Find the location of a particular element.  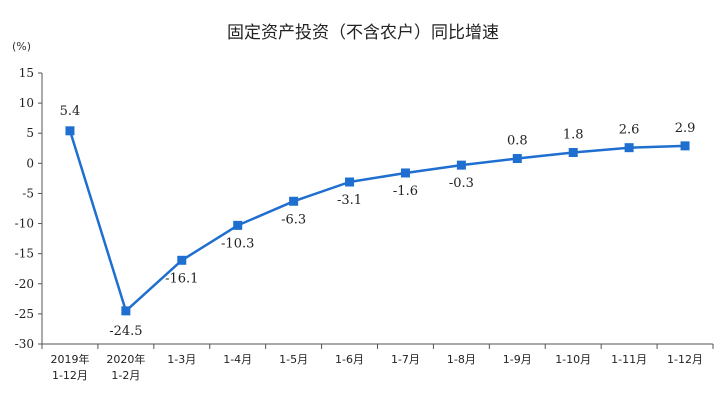

y-tick-label: -15 is located at coordinates (24, 254).